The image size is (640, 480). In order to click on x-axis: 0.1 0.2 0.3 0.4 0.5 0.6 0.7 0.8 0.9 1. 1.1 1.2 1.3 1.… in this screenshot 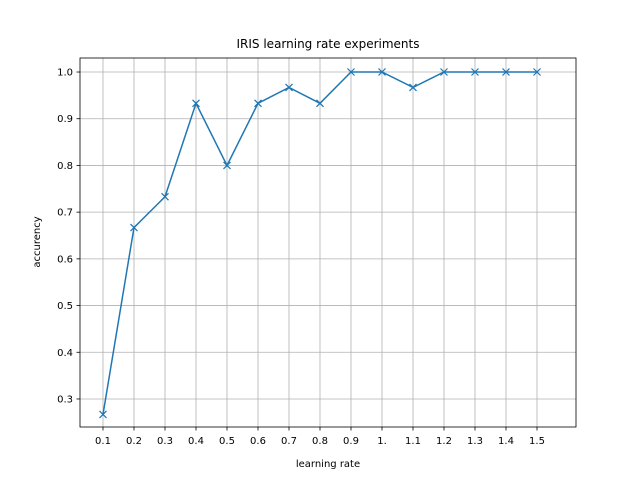, I will do `click(320, 437)`.